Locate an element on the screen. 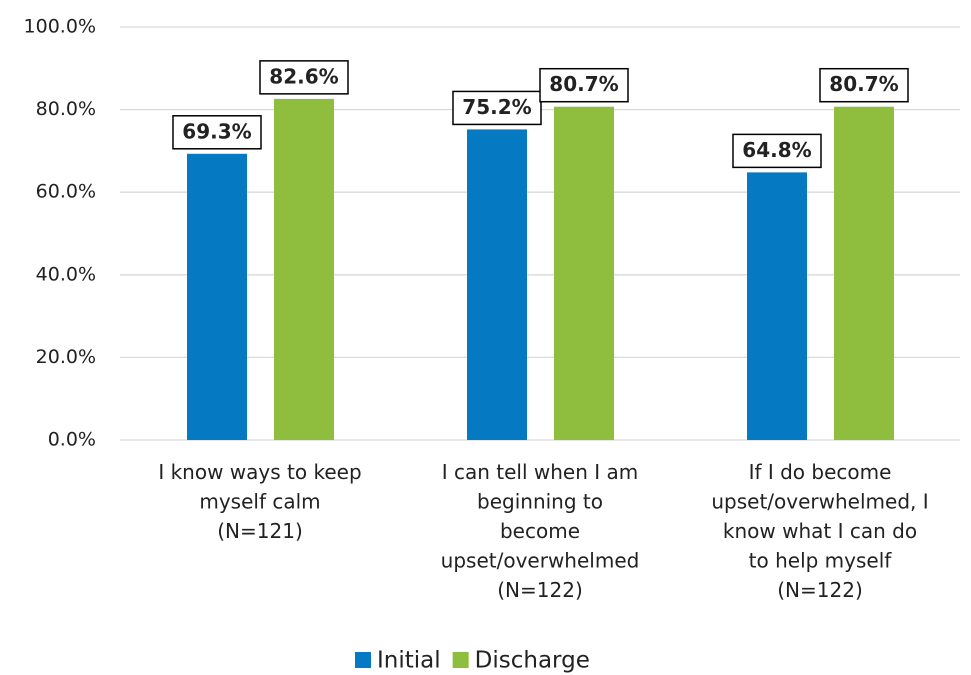  x-tick-label-line: myself calm is located at coordinates (259, 501).